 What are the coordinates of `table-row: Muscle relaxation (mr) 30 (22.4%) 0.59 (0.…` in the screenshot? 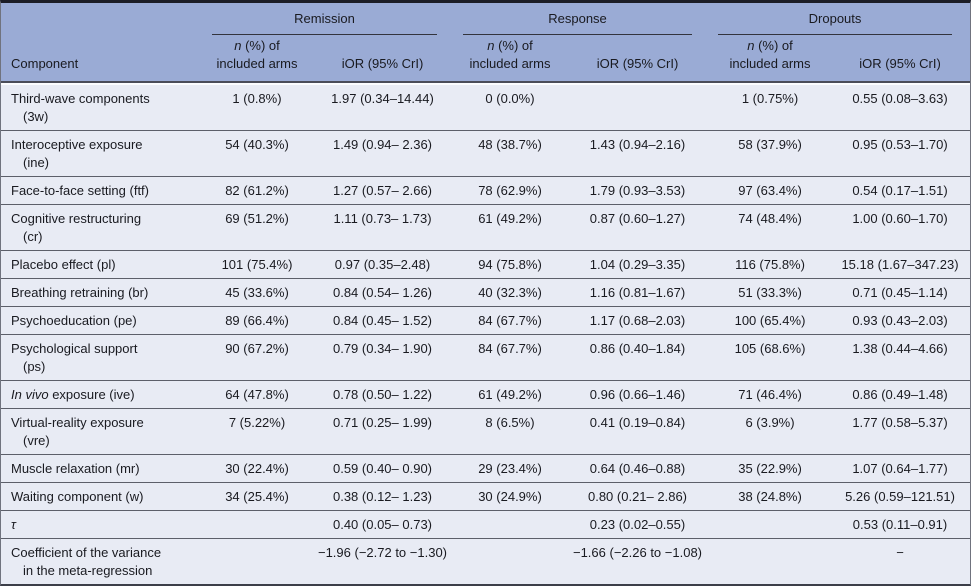 It's located at (486, 469).